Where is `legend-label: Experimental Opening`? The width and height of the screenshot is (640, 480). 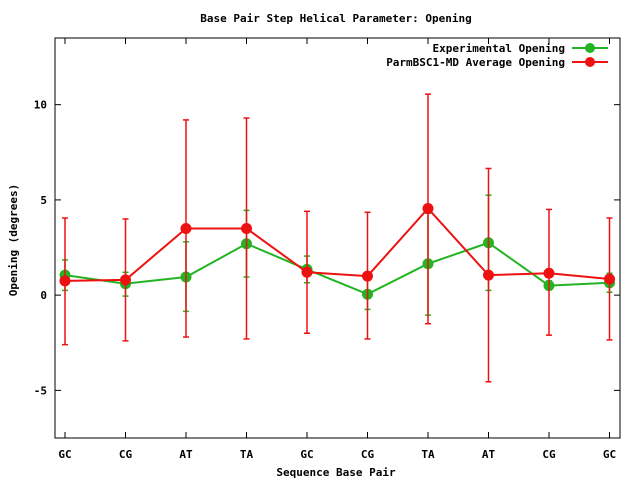
legend-label: Experimental Opening is located at coordinates (499, 48).